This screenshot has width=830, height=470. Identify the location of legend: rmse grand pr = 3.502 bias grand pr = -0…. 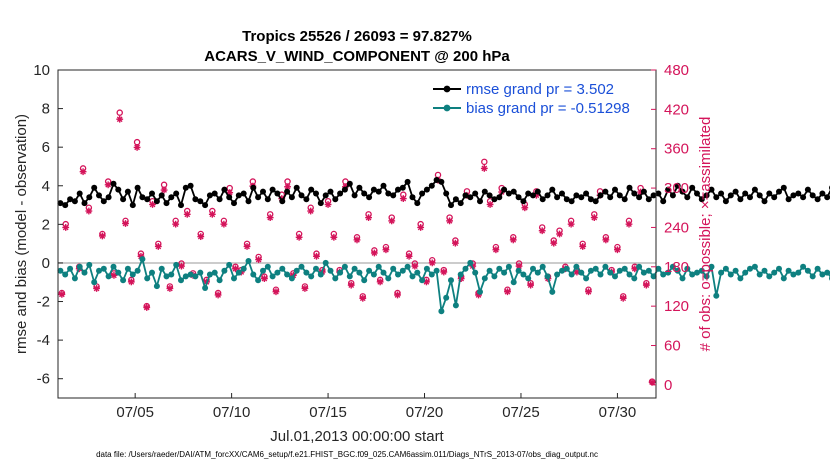
(538, 98).